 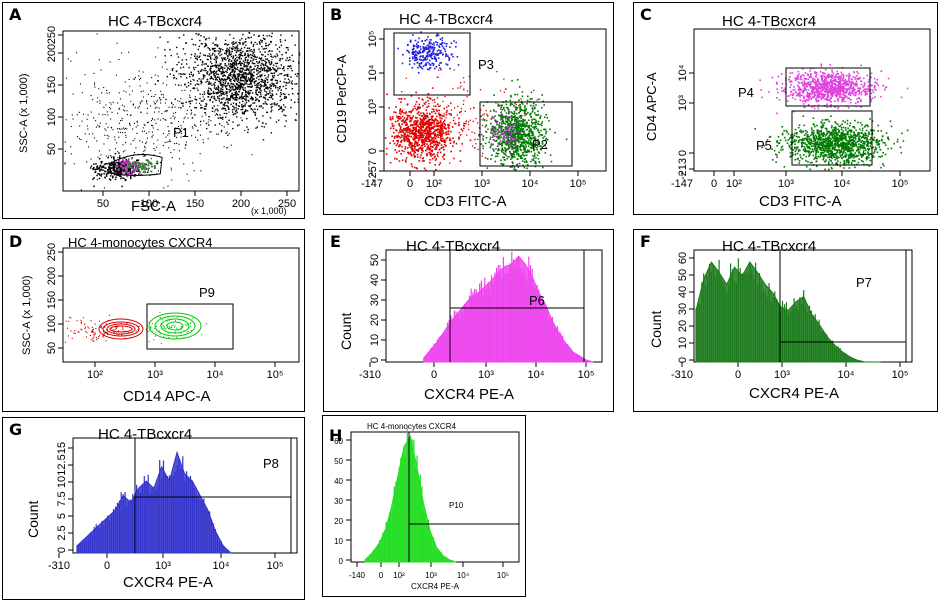 I want to click on panel-c-point, so click(x=840, y=88).